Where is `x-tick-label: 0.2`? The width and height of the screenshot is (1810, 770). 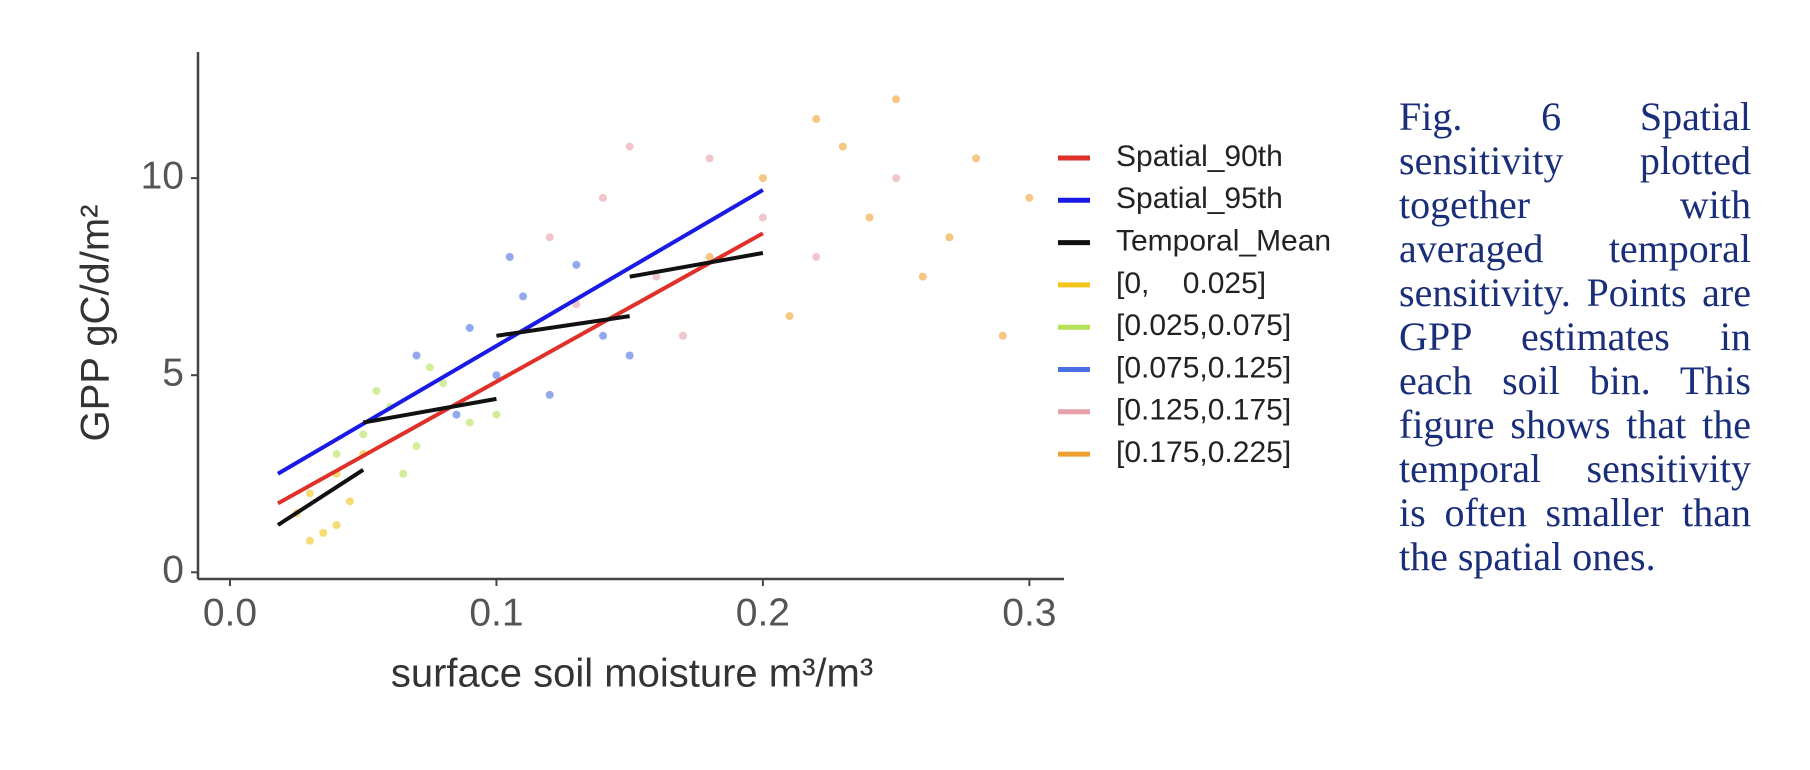
x-tick-label: 0.2 is located at coordinates (763, 612).